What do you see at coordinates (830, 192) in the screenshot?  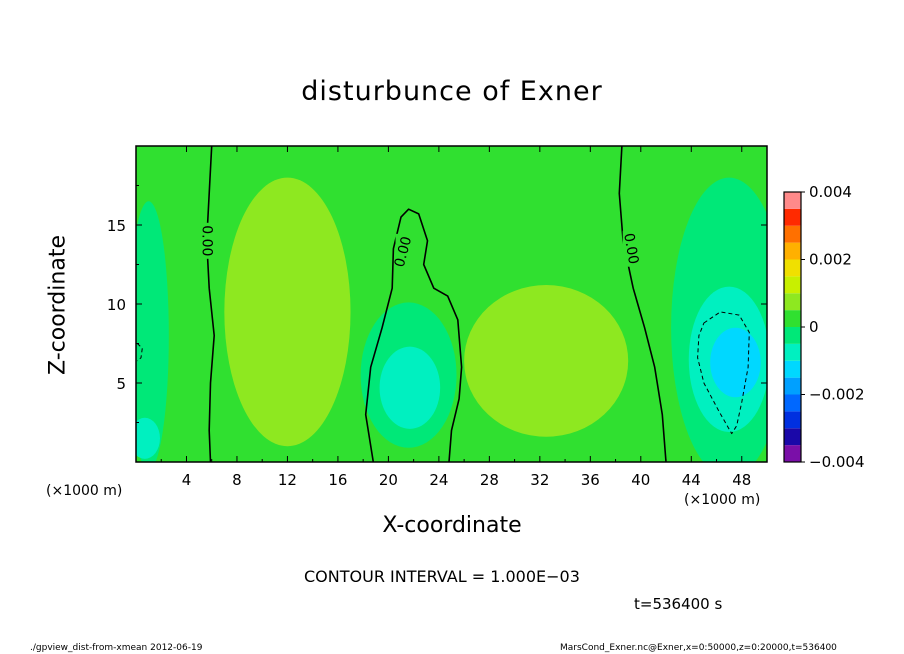 I see `colorbar-tick-label: 0.004` at bounding box center [830, 192].